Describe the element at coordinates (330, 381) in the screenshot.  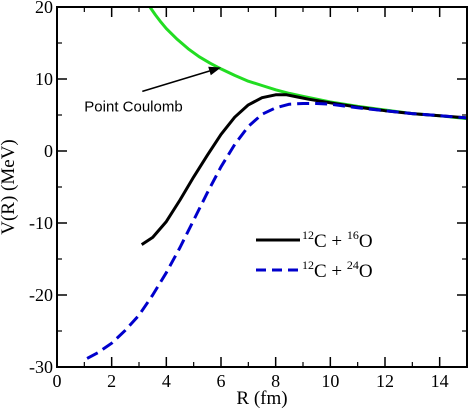
I see `x-tick-label: 10` at that location.